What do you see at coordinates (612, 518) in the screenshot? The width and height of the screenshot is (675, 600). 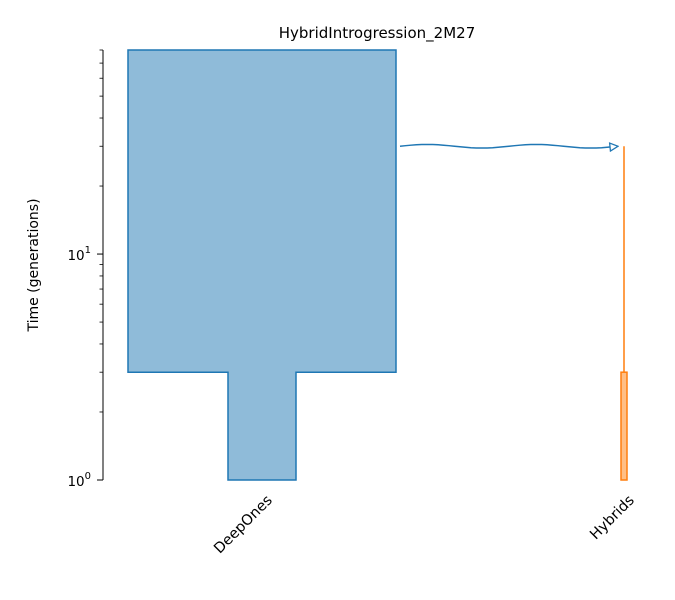 I see `x-tick-label-hybrids: Hybrids` at bounding box center [612, 518].